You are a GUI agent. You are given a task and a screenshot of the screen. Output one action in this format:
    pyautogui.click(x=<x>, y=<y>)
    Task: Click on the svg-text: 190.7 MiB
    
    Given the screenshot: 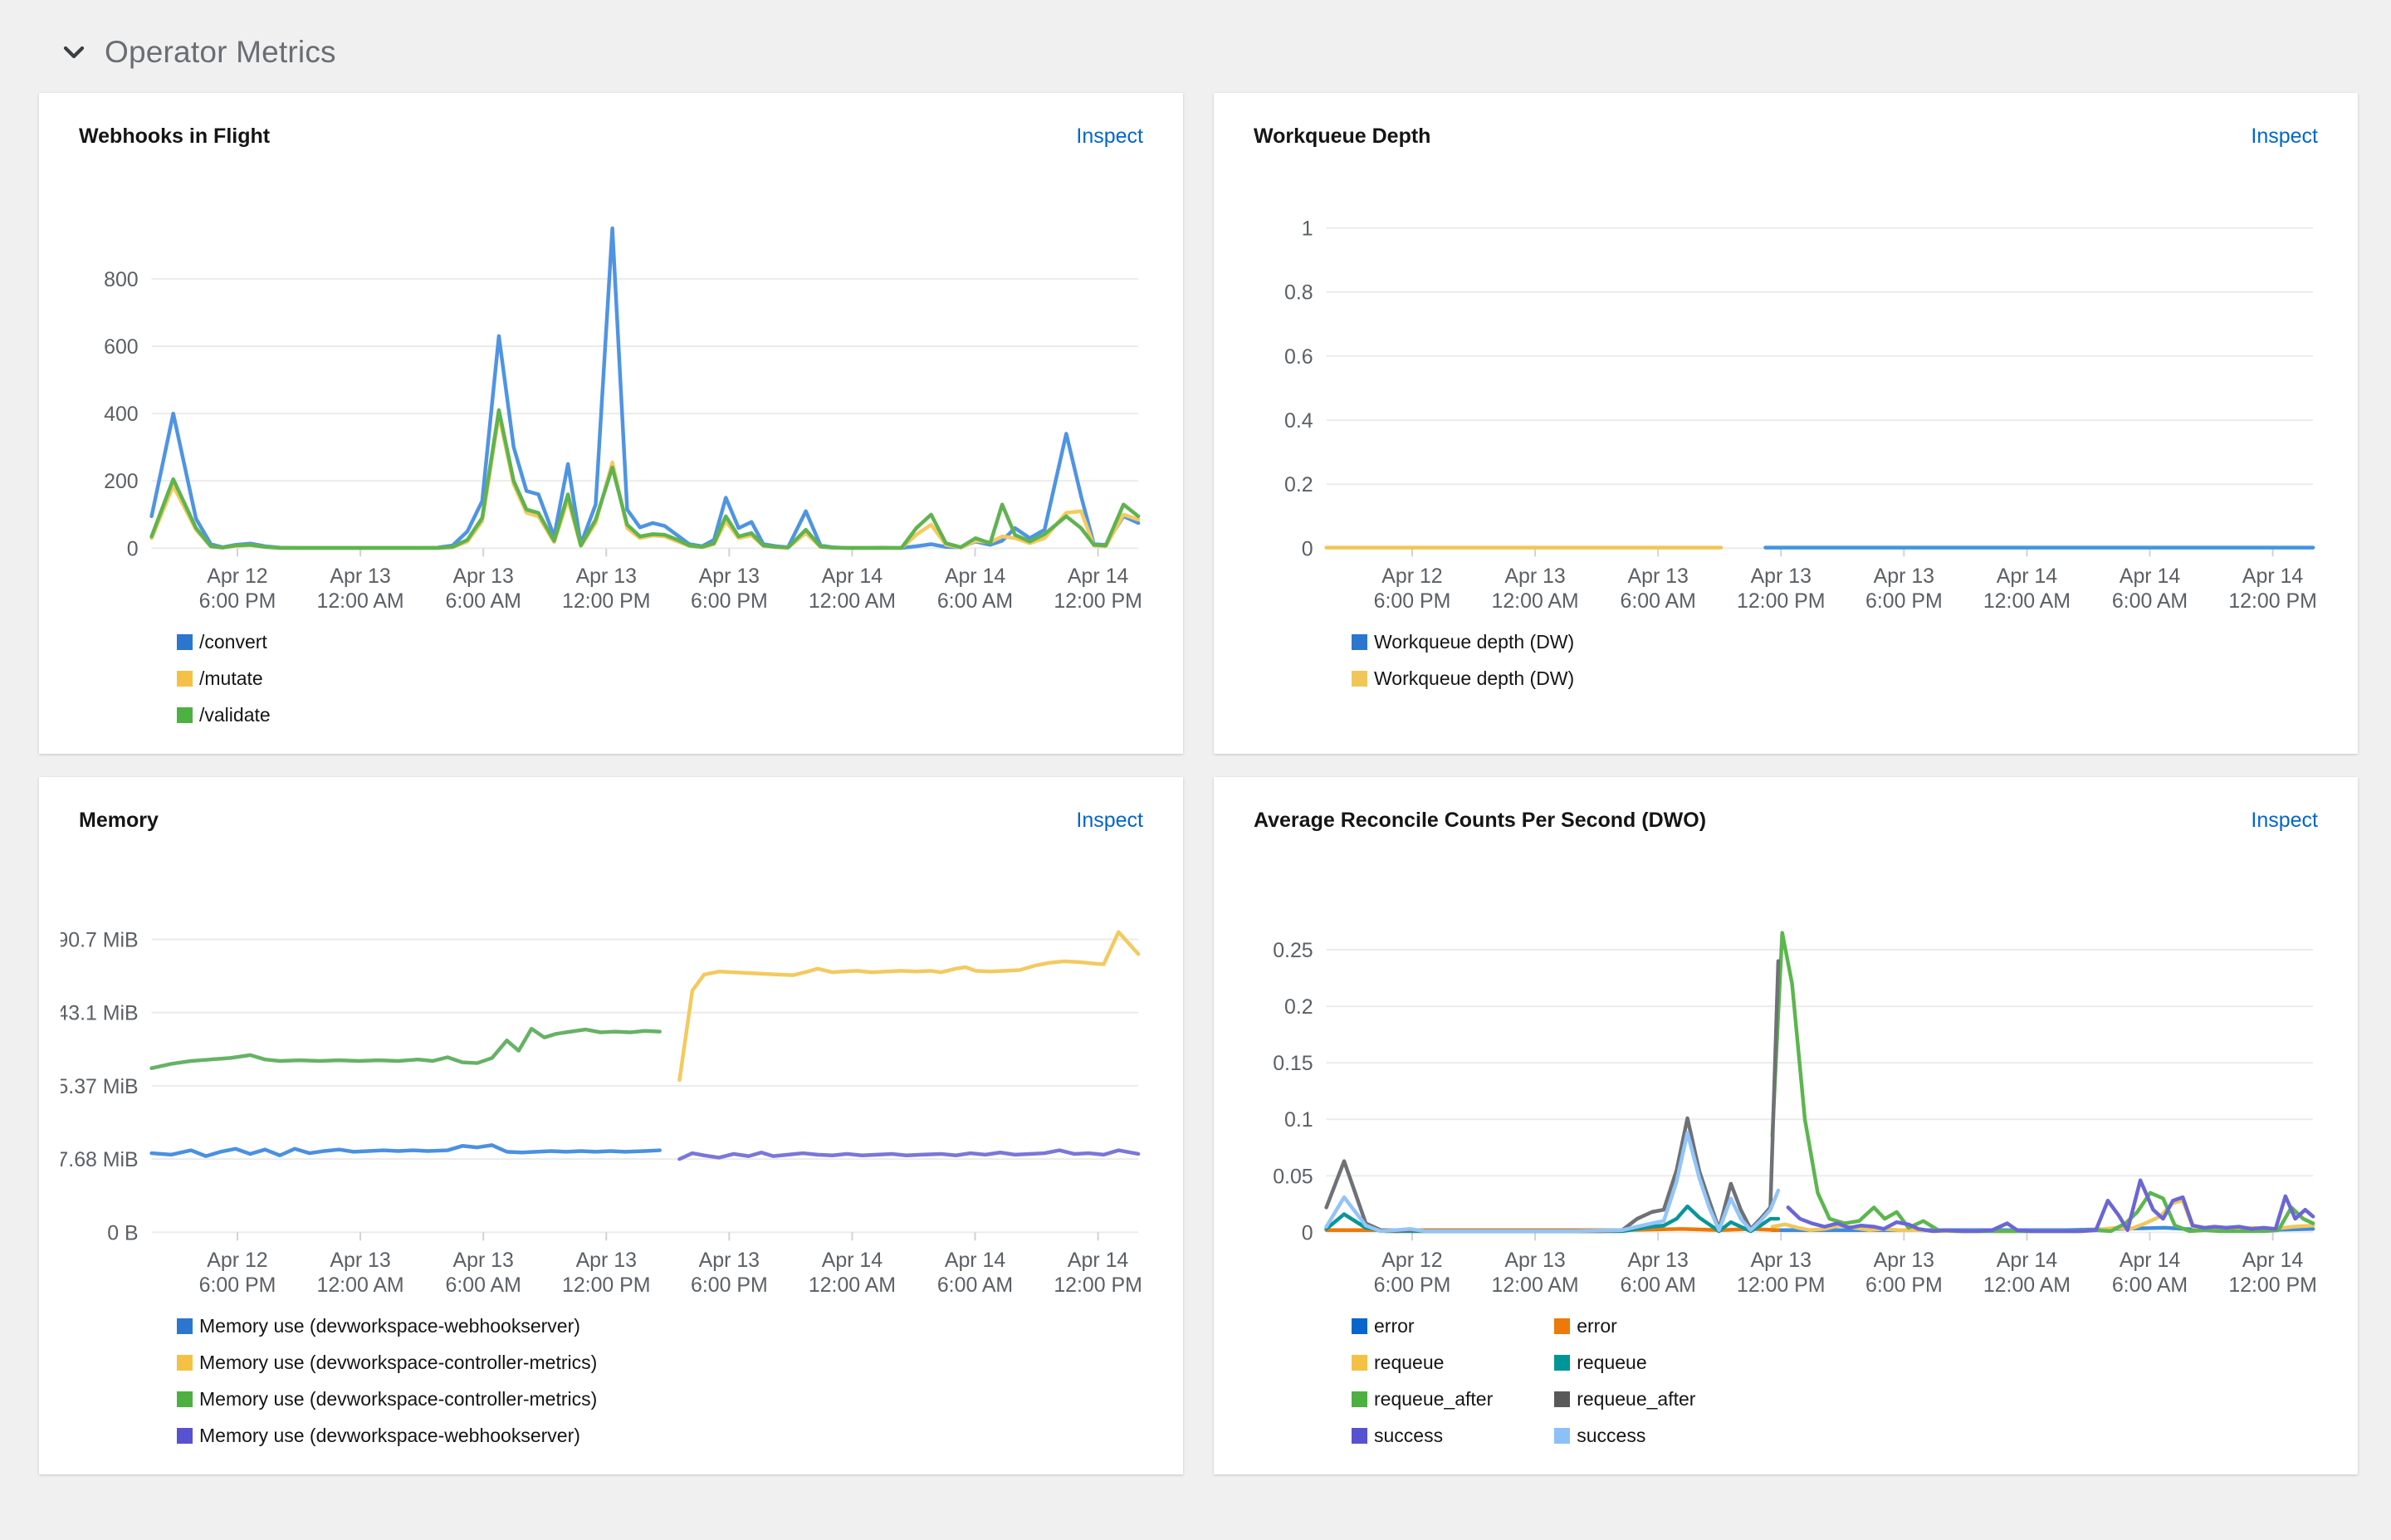 What is the action you would take?
    pyautogui.click(x=100, y=940)
    